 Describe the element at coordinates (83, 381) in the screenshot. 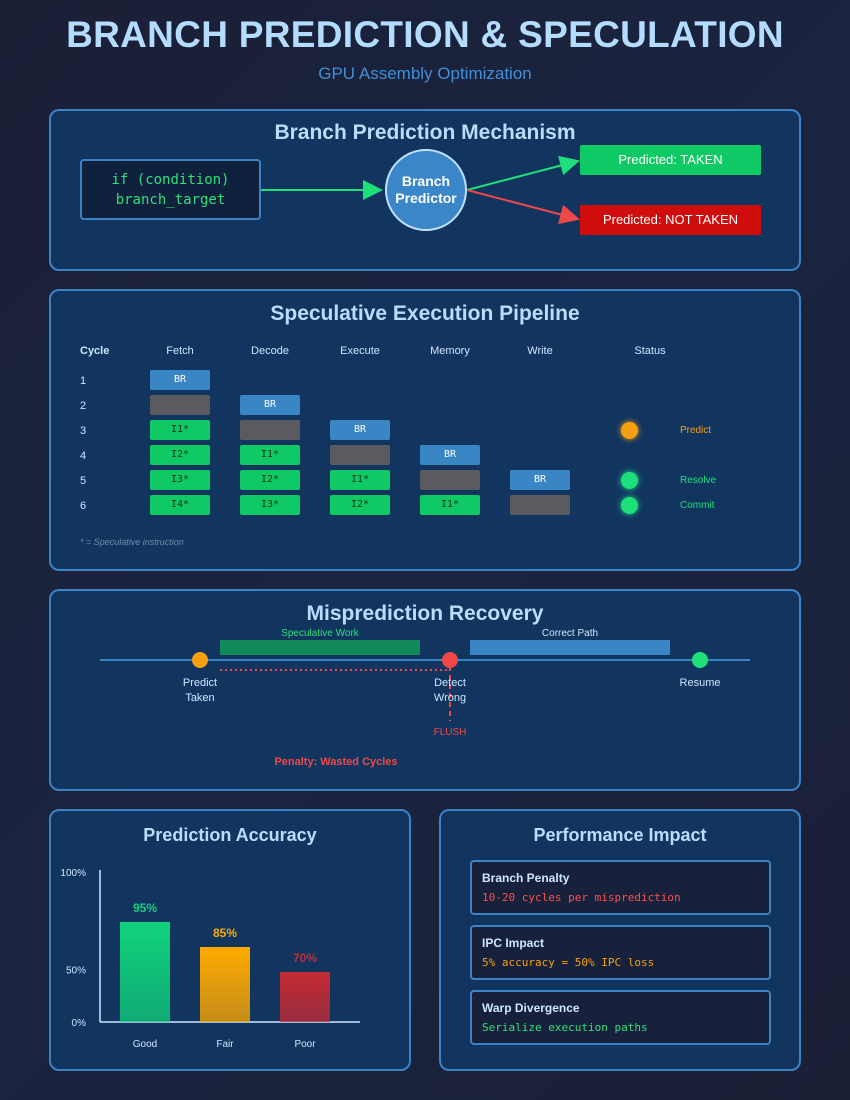

I see `cycle-label: 1` at that location.